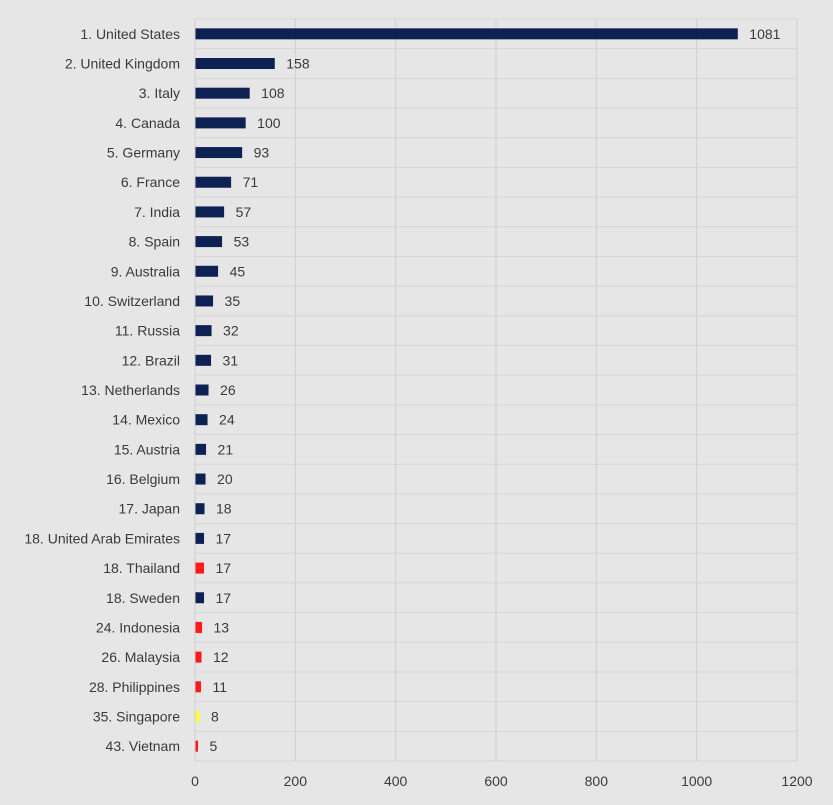  I want to click on value-label: 71, so click(251, 182).